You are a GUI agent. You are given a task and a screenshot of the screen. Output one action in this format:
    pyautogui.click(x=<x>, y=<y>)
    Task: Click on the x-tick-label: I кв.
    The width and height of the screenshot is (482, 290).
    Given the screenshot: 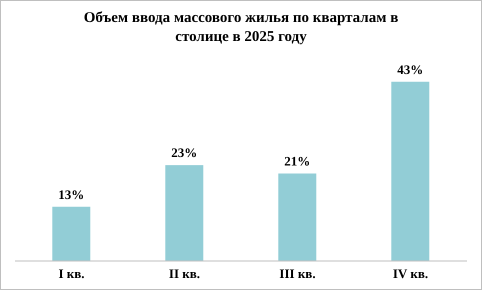 What is the action you would take?
    pyautogui.click(x=71, y=274)
    